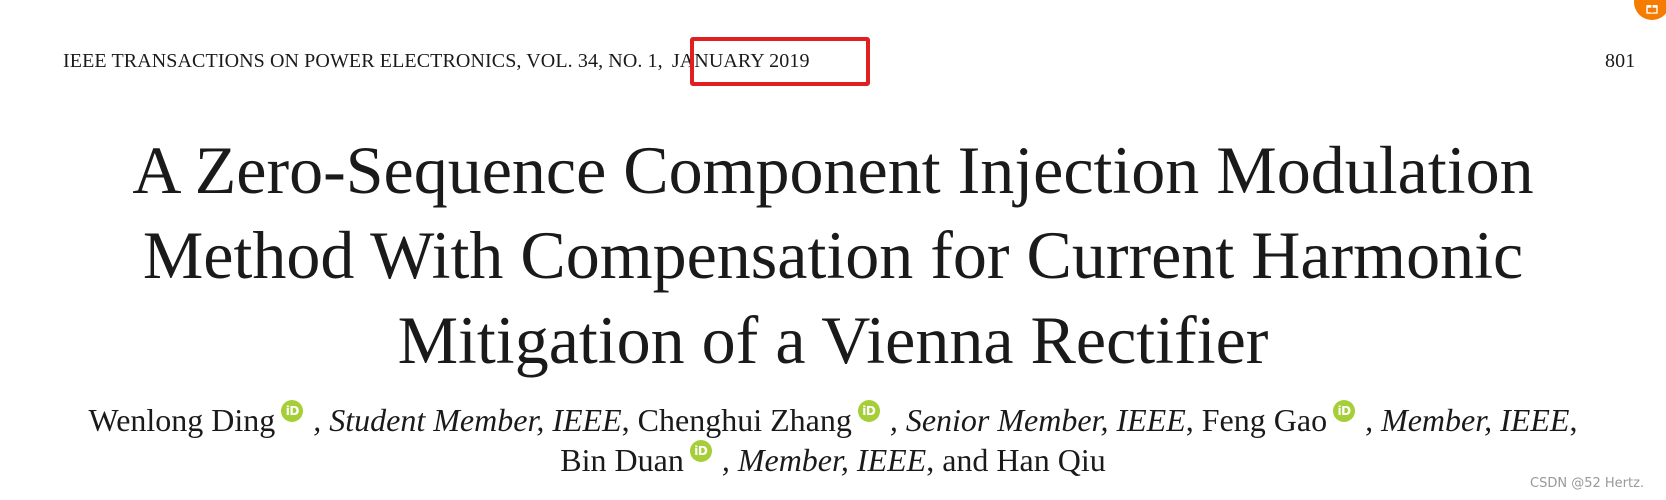 Image resolution: width=1666 pixels, height=500 pixels. I want to click on page-number: 801, so click(1620, 61).